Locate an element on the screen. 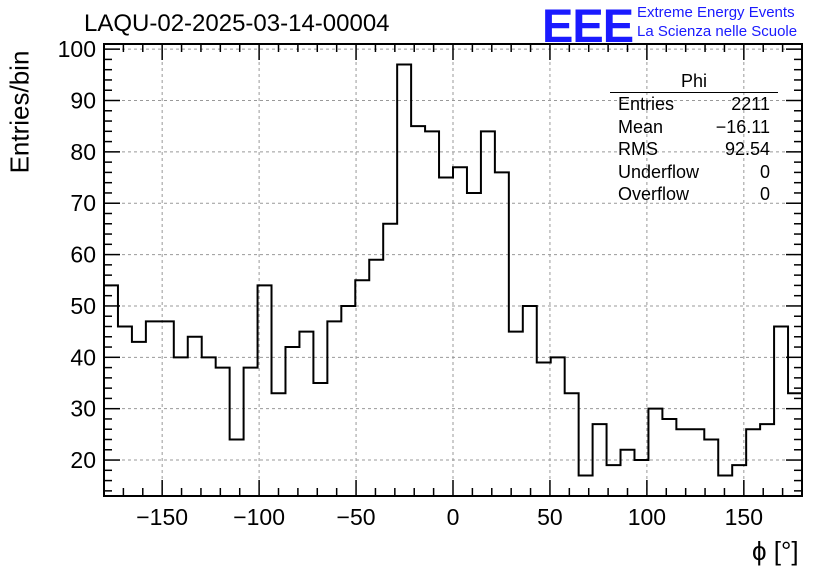 This screenshot has width=836, height=572. stats-label: Underflow is located at coordinates (659, 171).